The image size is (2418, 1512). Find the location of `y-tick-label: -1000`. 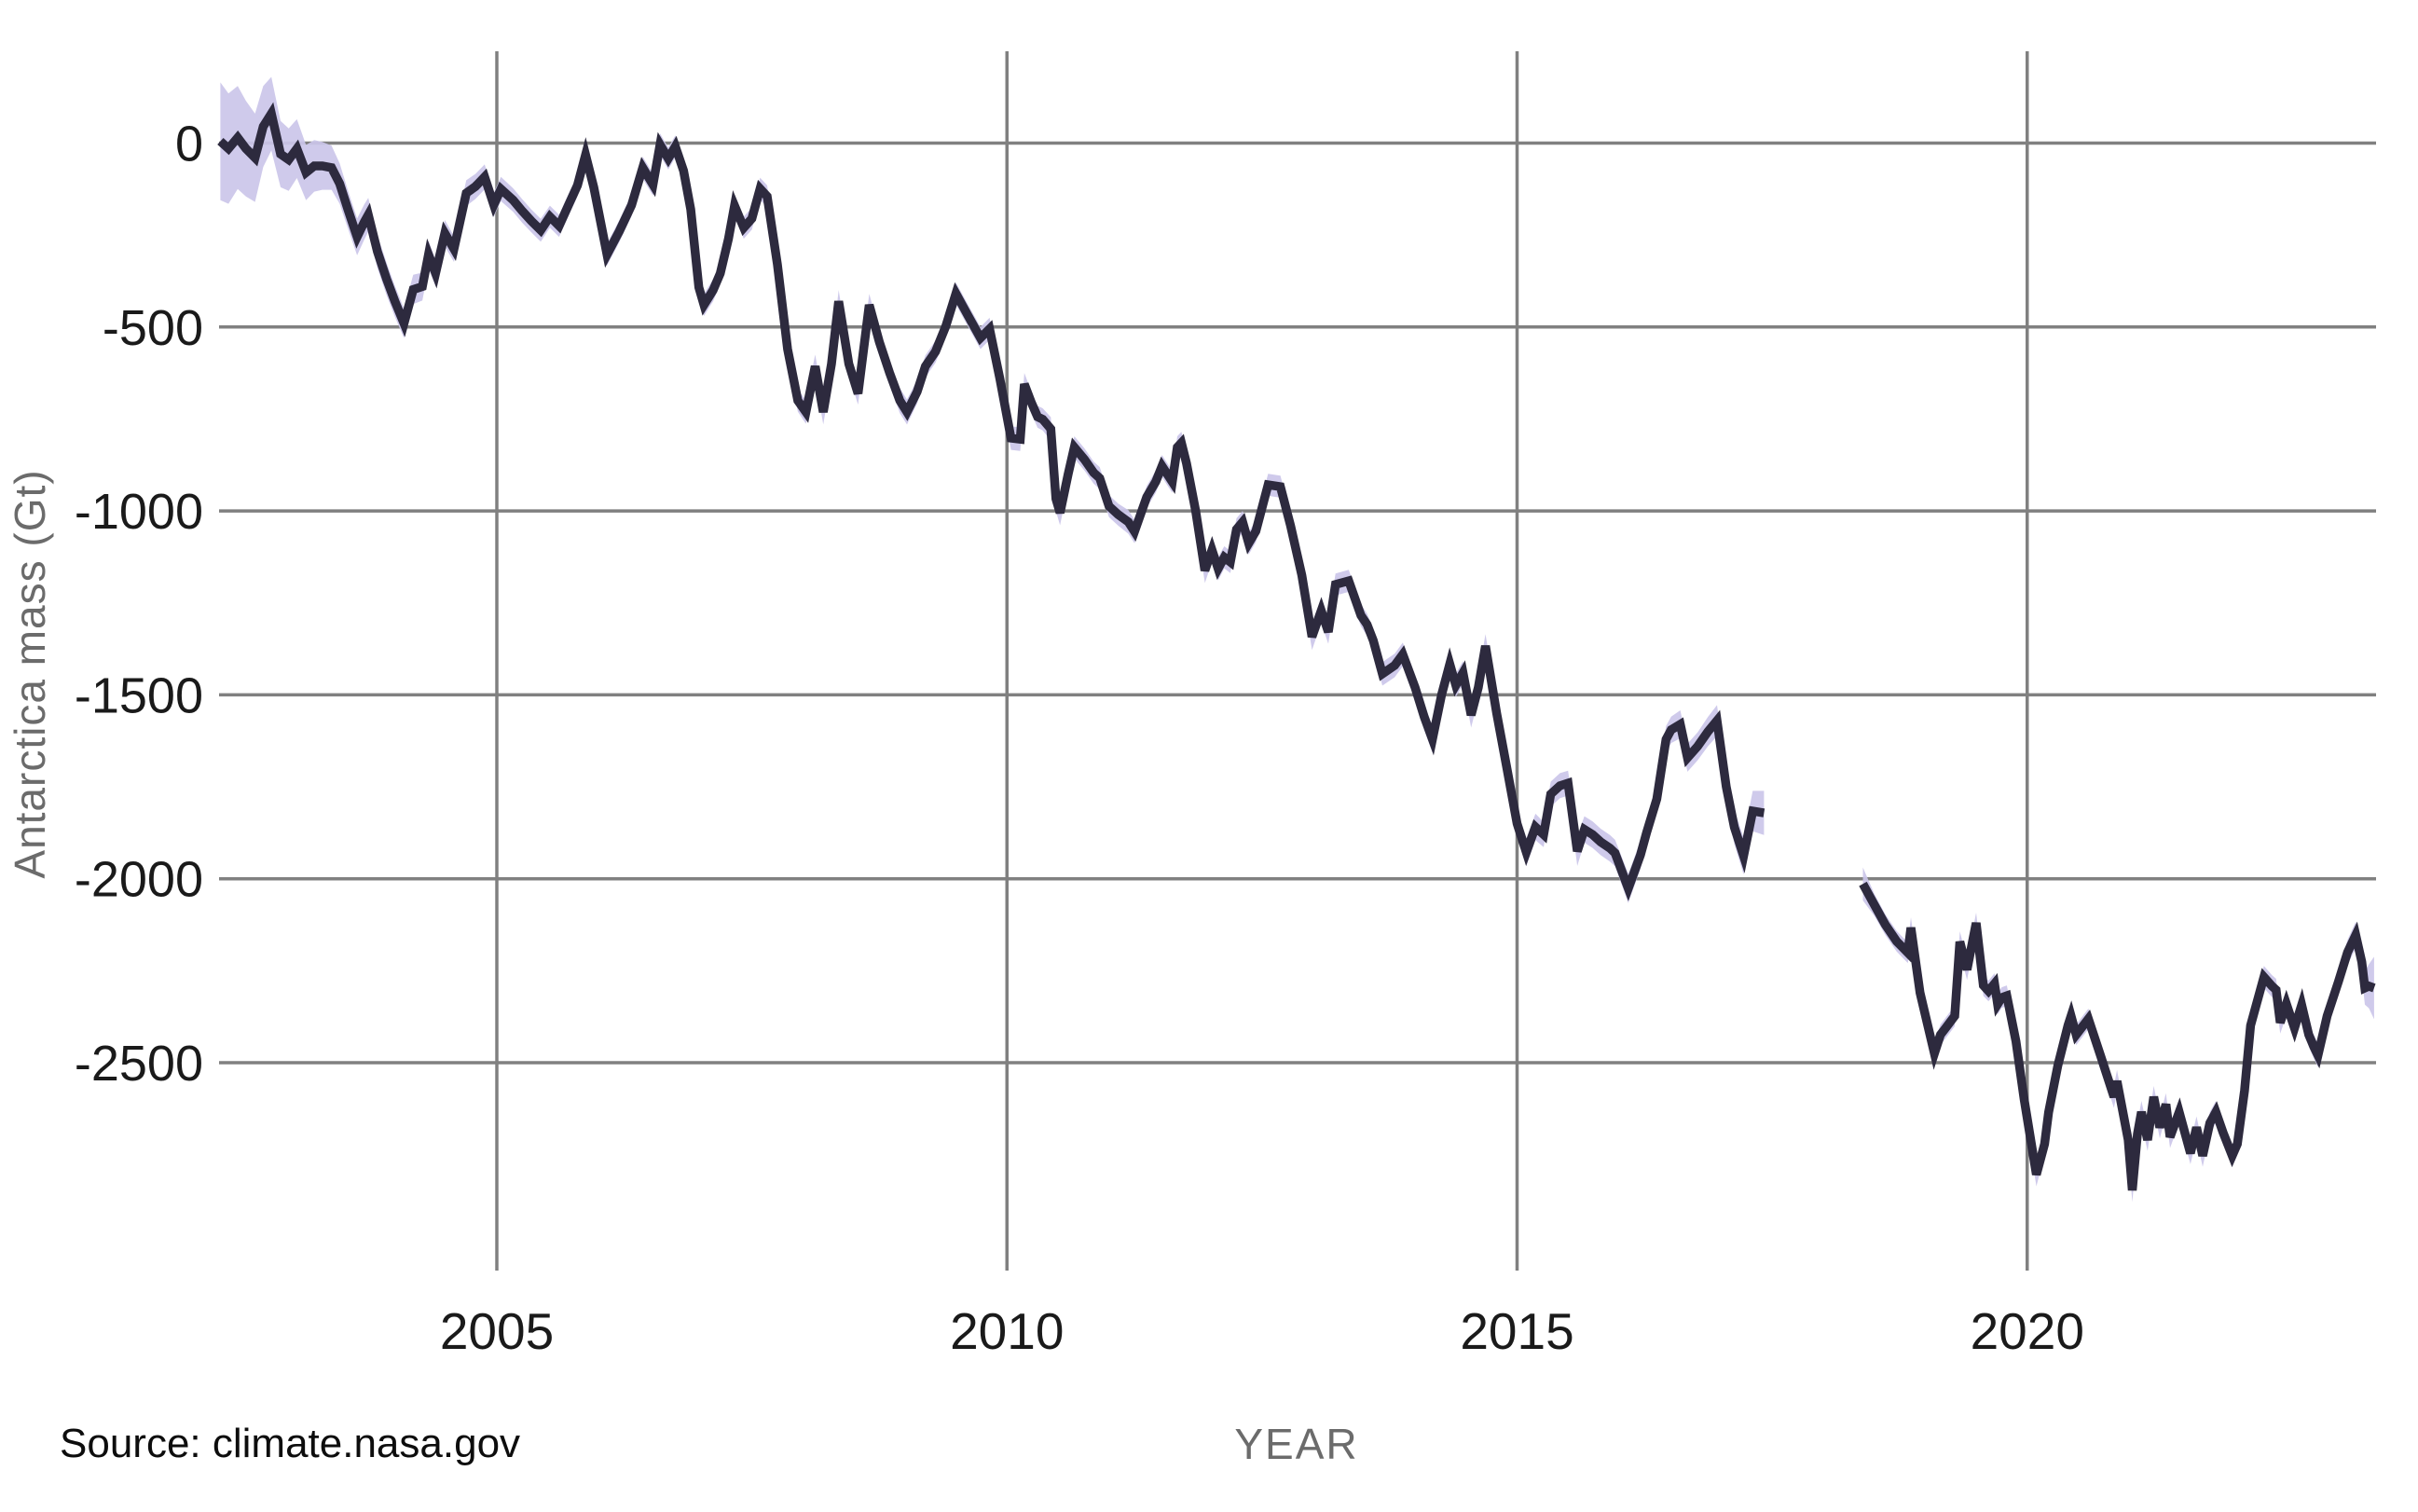

y-tick-label: -1000 is located at coordinates (139, 512).